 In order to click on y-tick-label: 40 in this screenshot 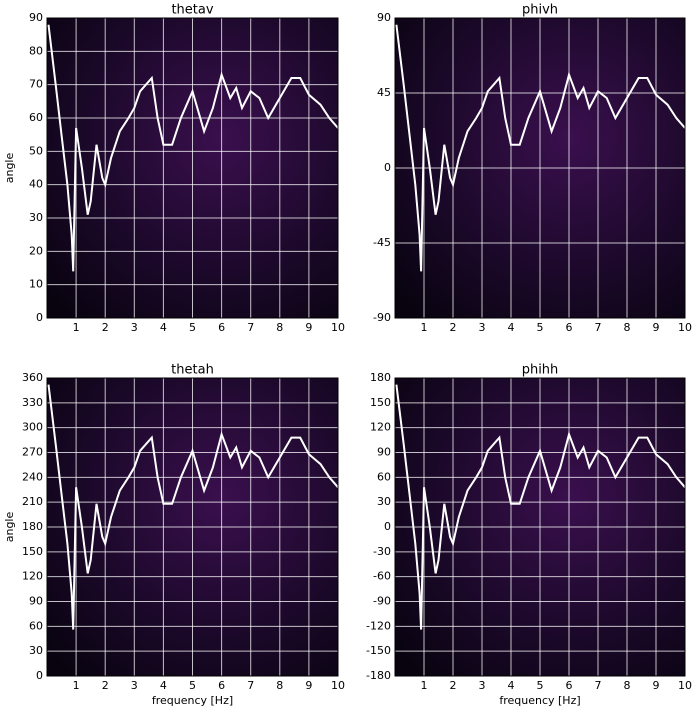, I will do `click(36, 184)`.